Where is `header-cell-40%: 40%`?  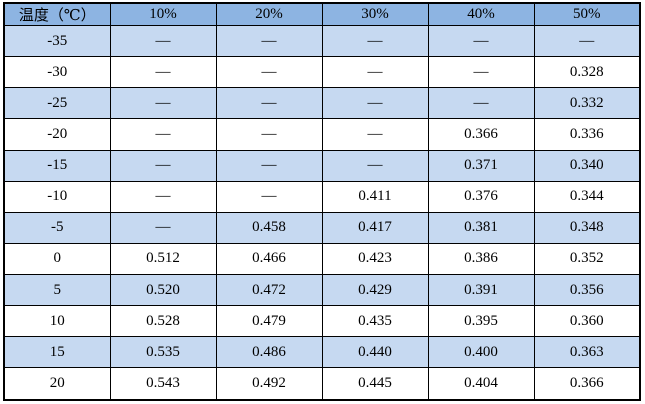
header-cell-40%: 40% is located at coordinates (481, 14).